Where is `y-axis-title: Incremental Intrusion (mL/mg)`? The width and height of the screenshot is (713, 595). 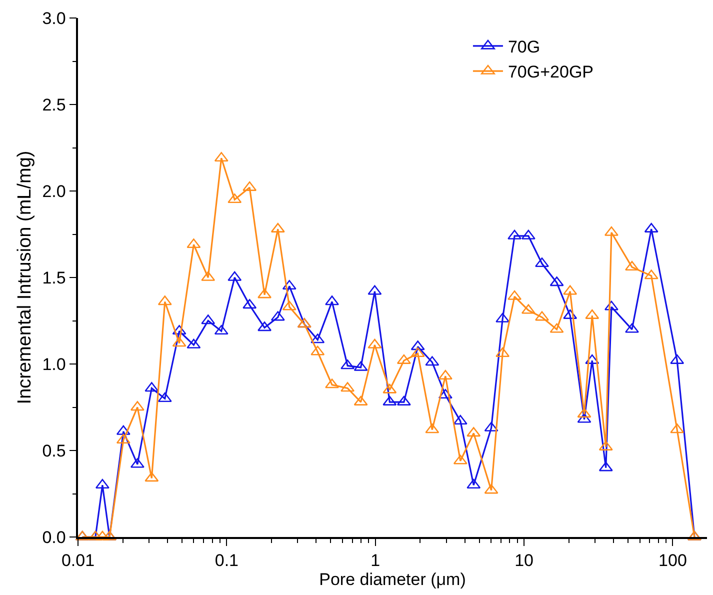
y-axis-title: Incremental Intrusion (mL/mg) is located at coordinates (25, 277).